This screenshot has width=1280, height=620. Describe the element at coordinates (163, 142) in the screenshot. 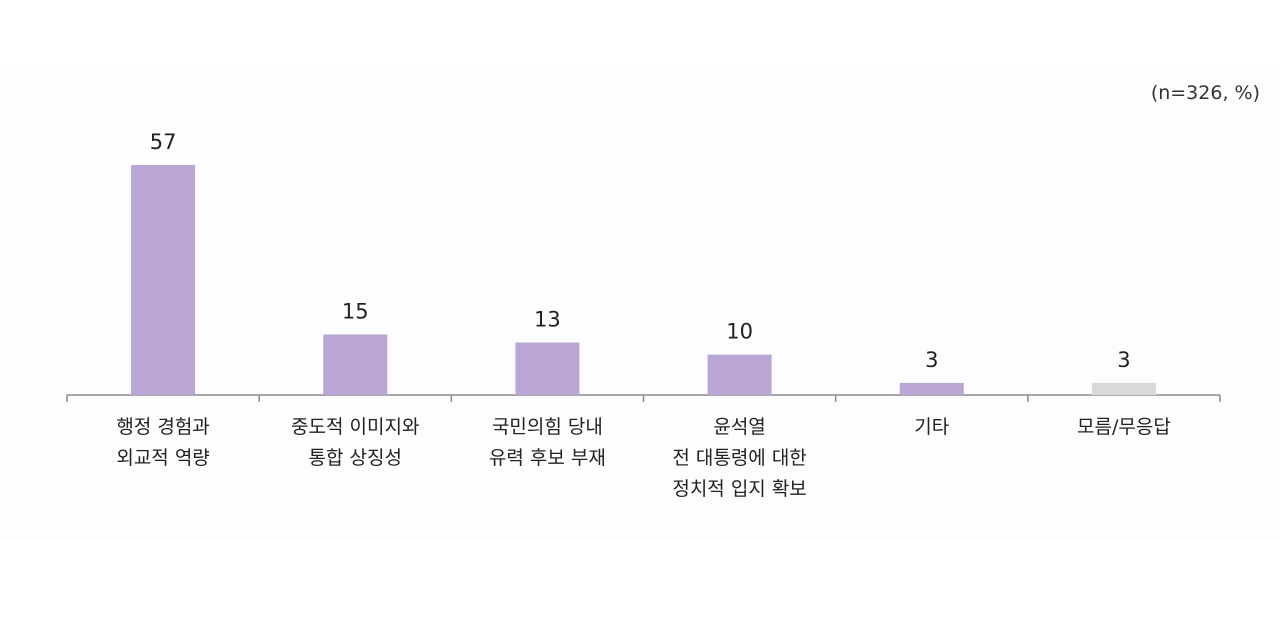

I see `data-label: 57` at that location.